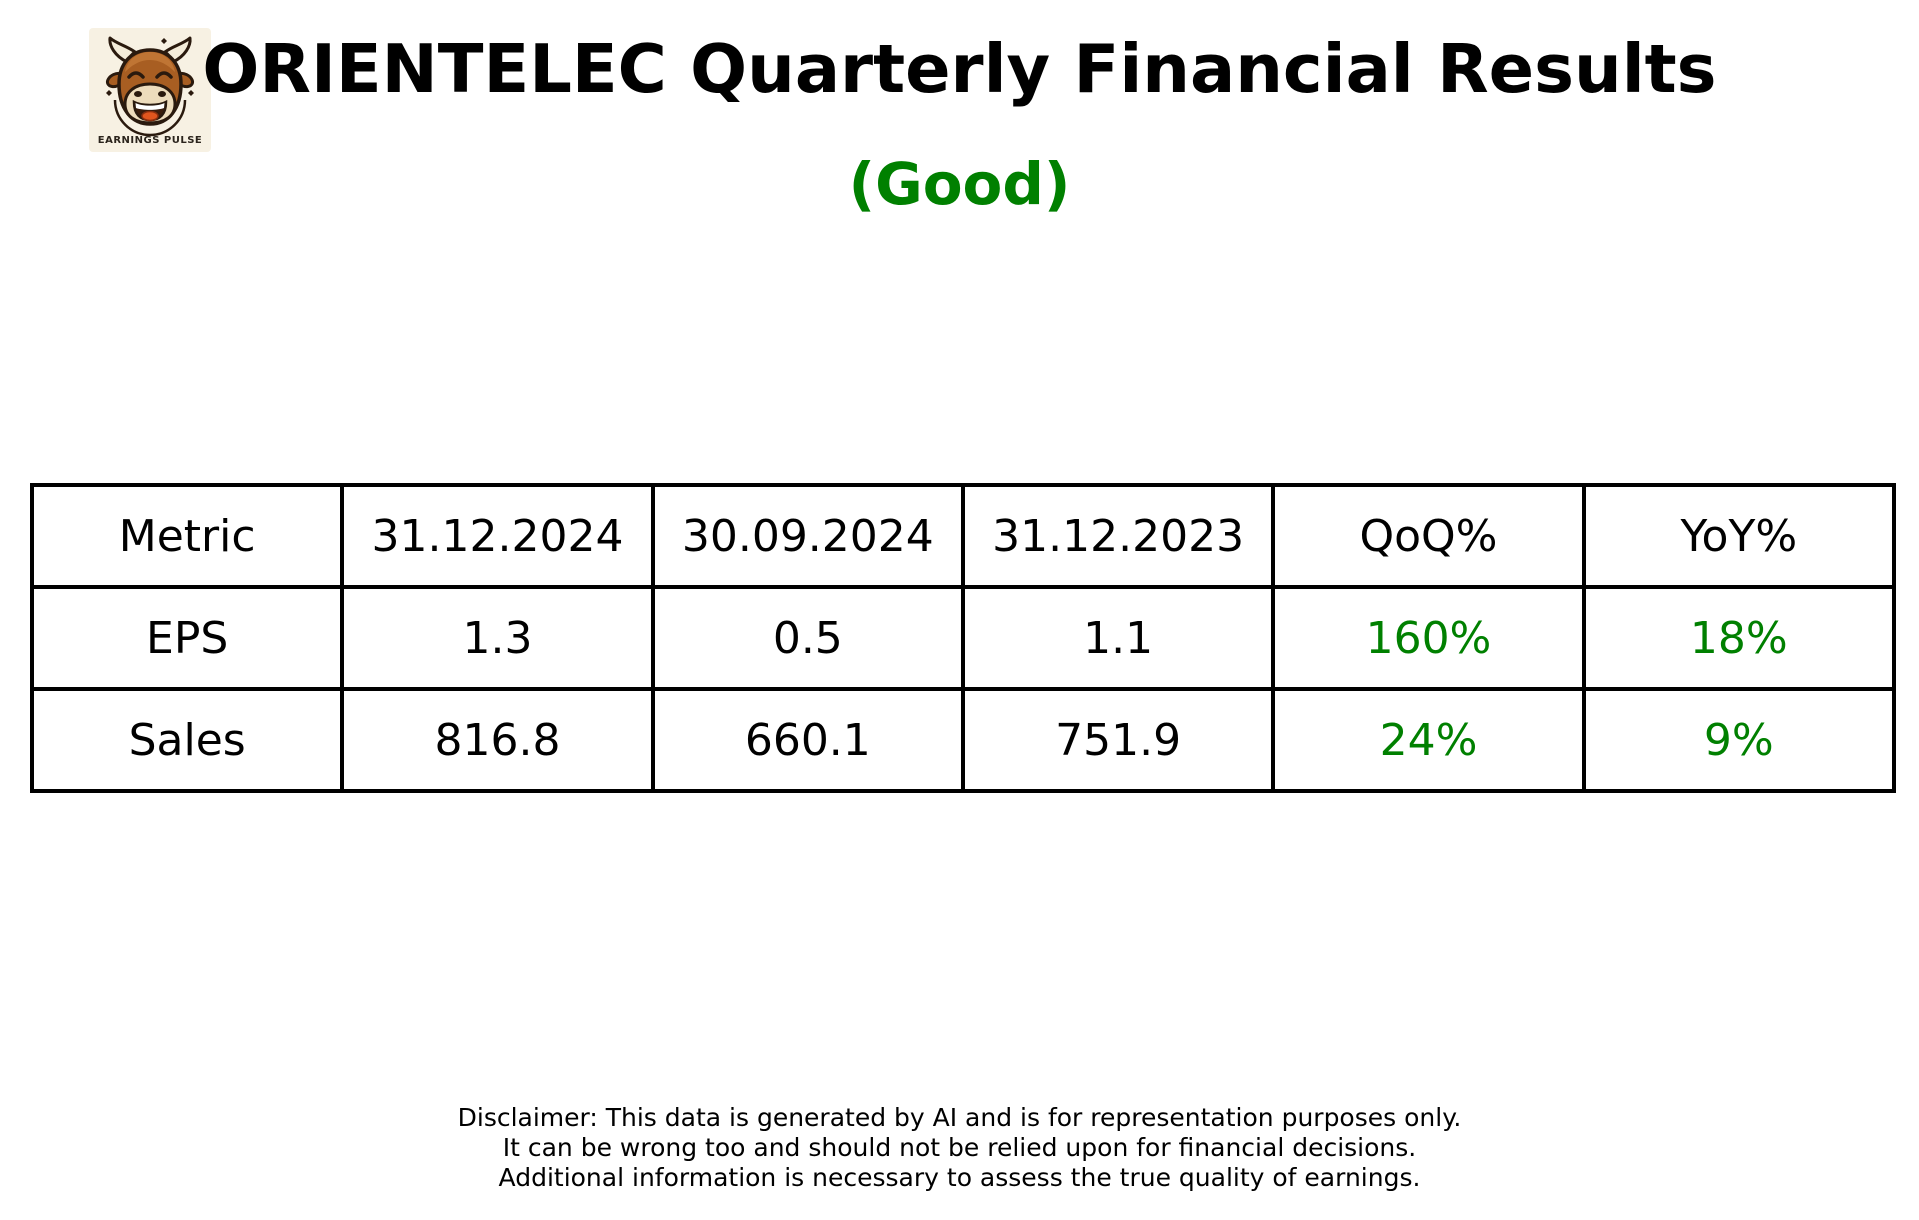 The image size is (1919, 1220). Describe the element at coordinates (1428, 536) in the screenshot. I see `column-header-qoq: QoQ%` at that location.